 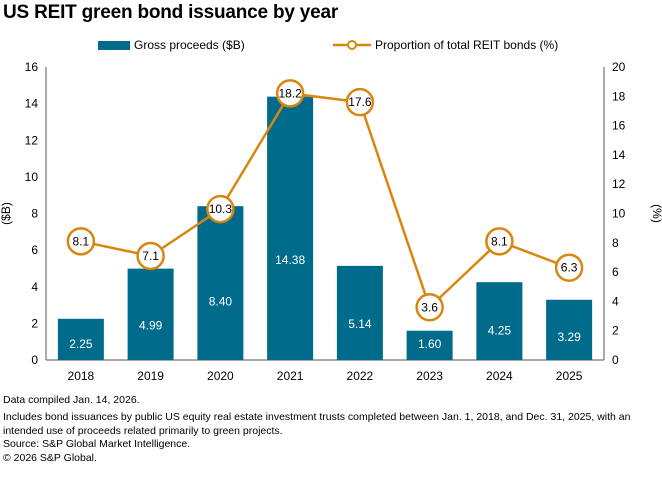 I want to click on bar-2019, so click(x=150, y=314).